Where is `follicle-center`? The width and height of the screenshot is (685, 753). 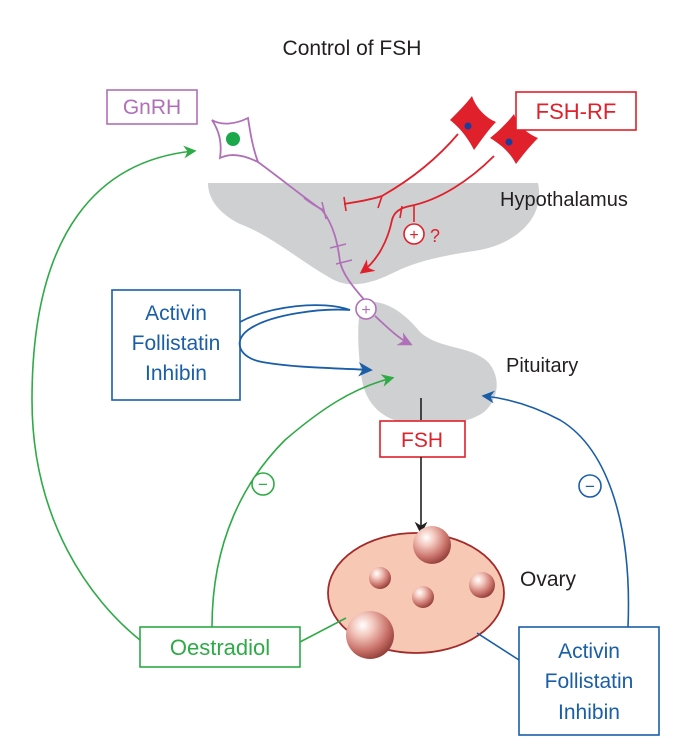
follicle-center is located at coordinates (423, 597).